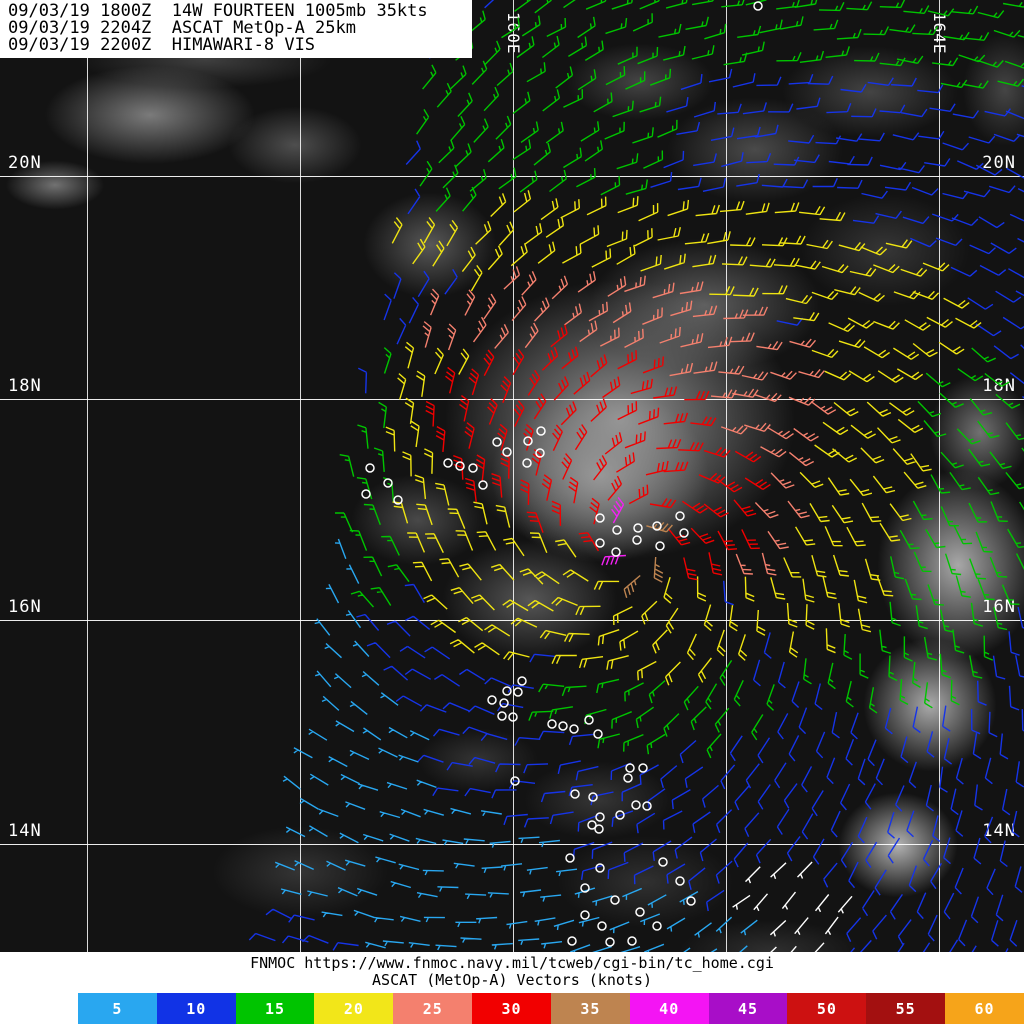 The height and width of the screenshot is (1024, 1024). I want to click on colorbar-segment-label: 60, so click(984, 1008).